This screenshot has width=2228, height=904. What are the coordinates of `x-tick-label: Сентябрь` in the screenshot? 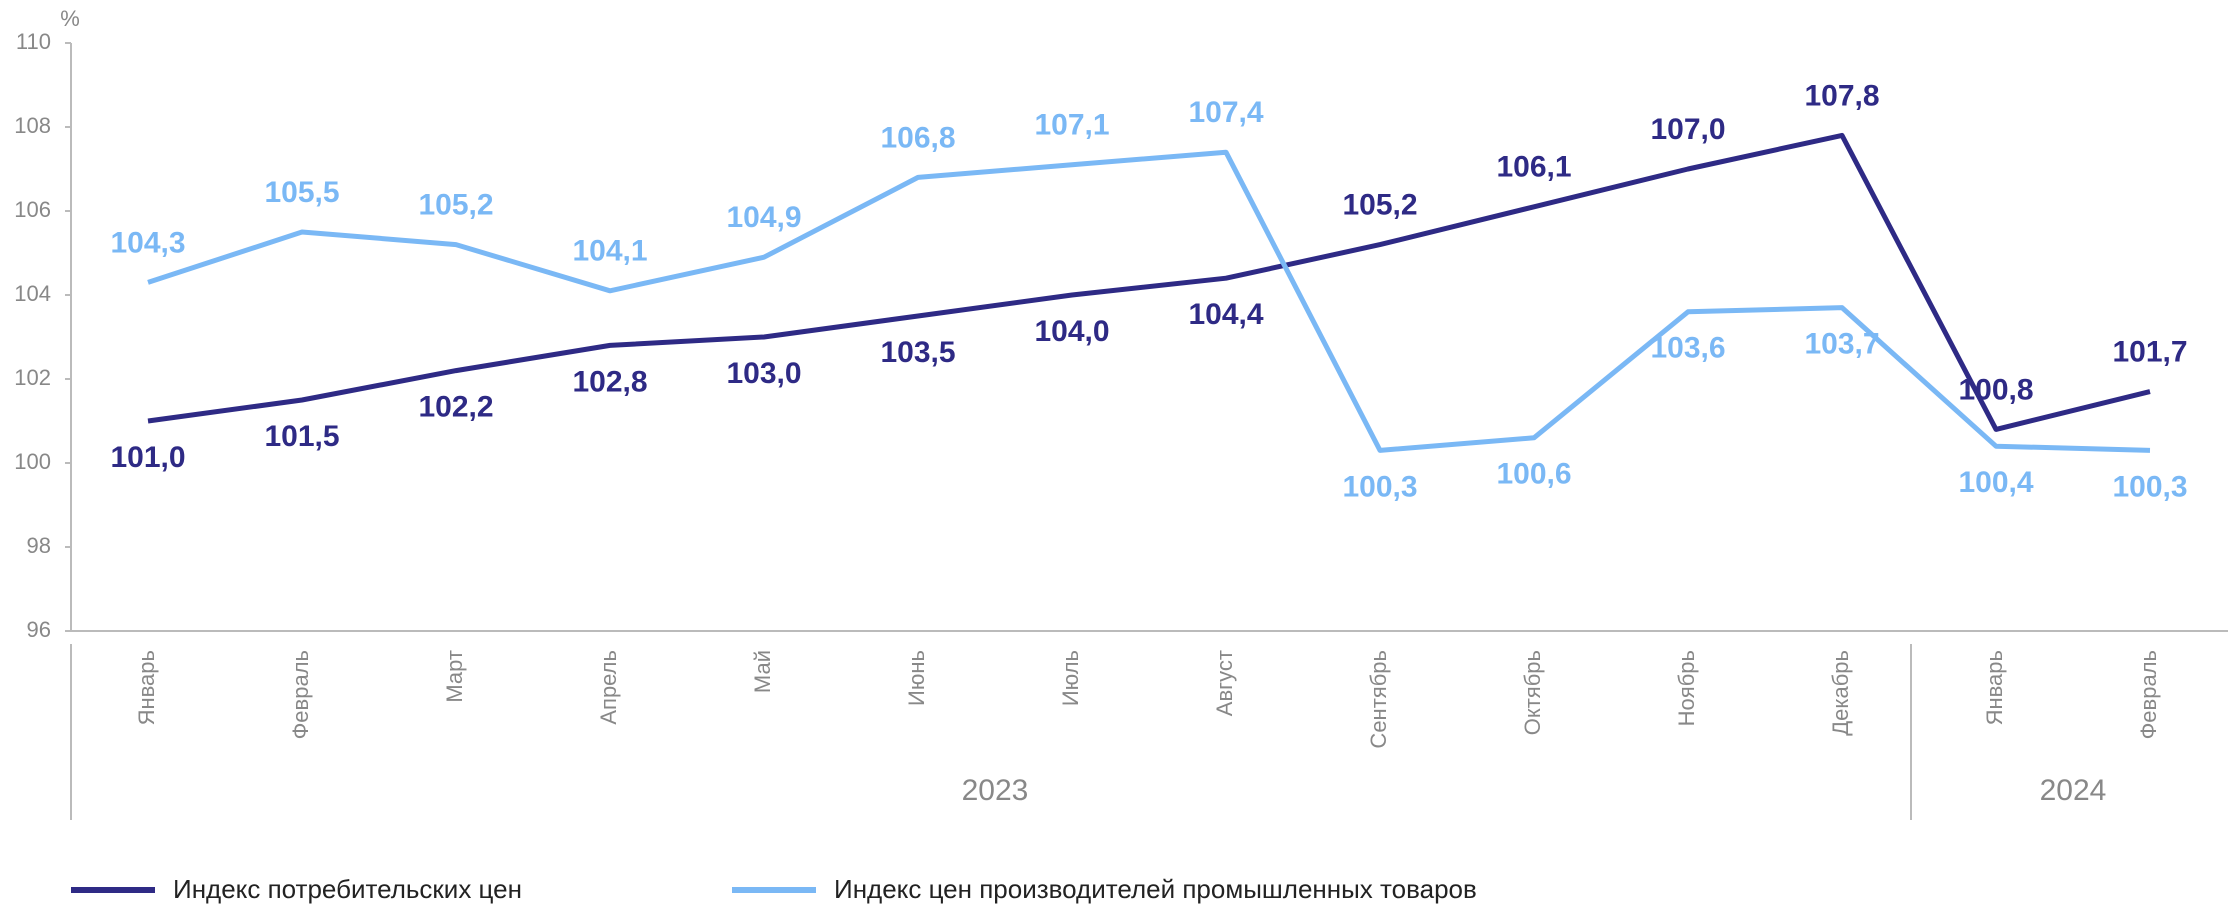 It's located at (1378, 699).